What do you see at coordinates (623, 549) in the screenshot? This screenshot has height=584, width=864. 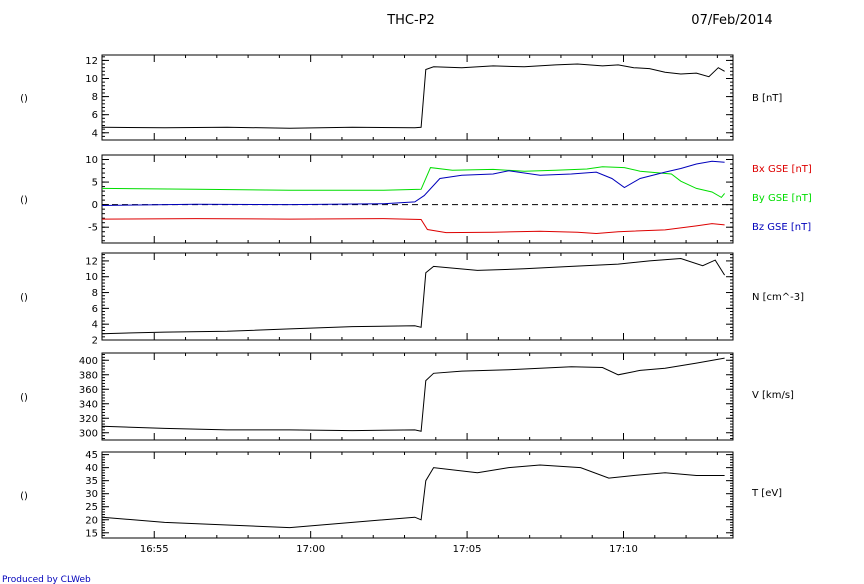 I see `x-tick-label: 17:10` at bounding box center [623, 549].